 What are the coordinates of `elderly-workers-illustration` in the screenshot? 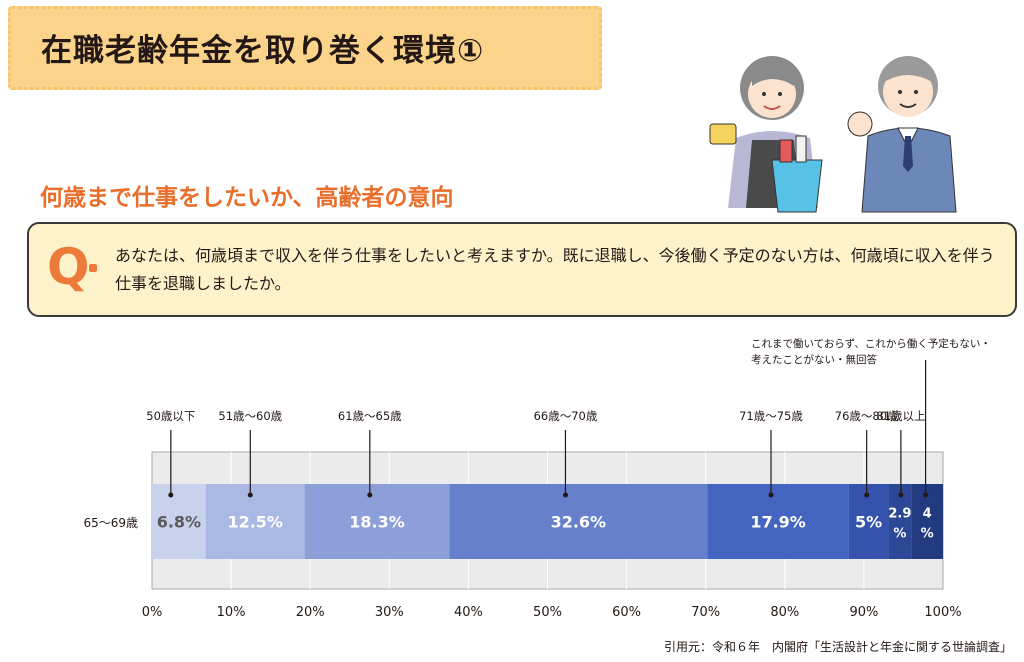 It's located at (855, 125).